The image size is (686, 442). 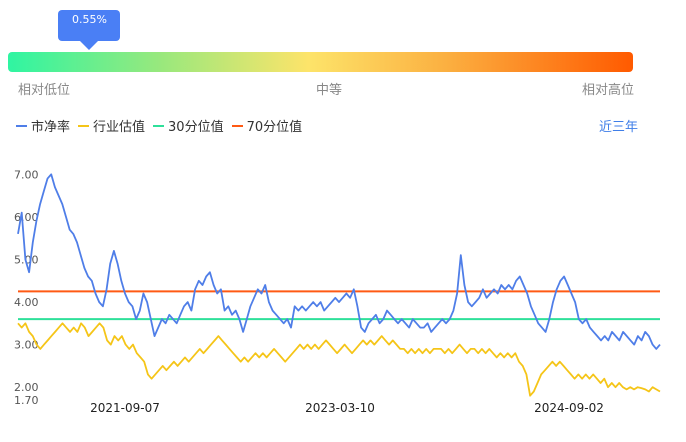 I want to click on legend-item-p30: 30分位值, so click(x=188, y=125).